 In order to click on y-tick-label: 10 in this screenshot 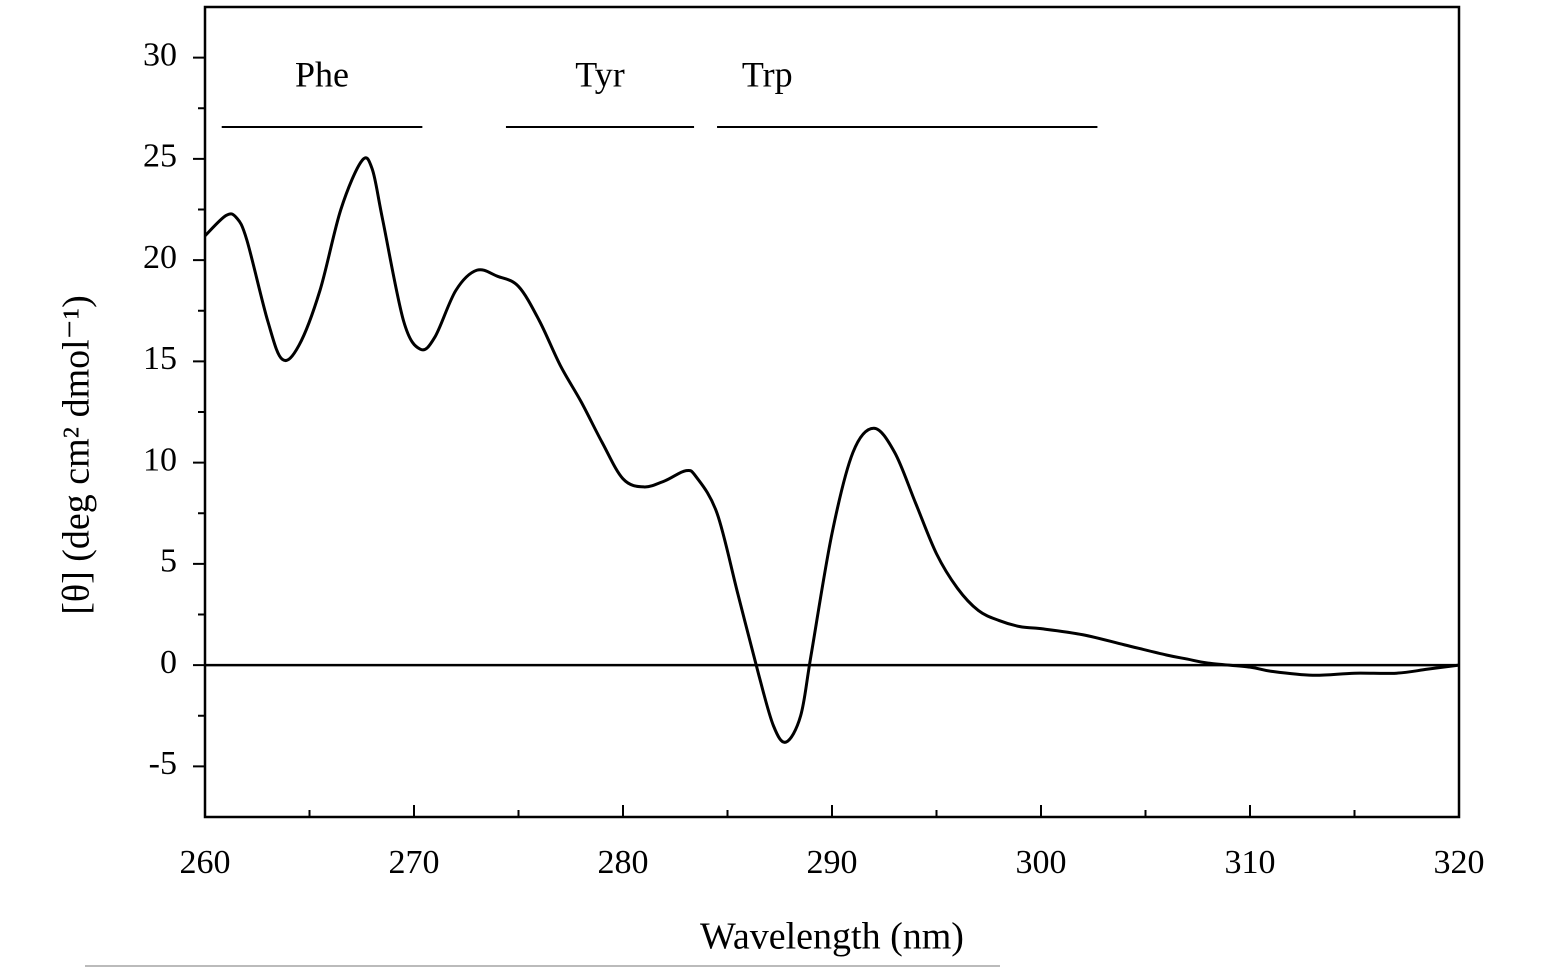, I will do `click(160, 459)`.